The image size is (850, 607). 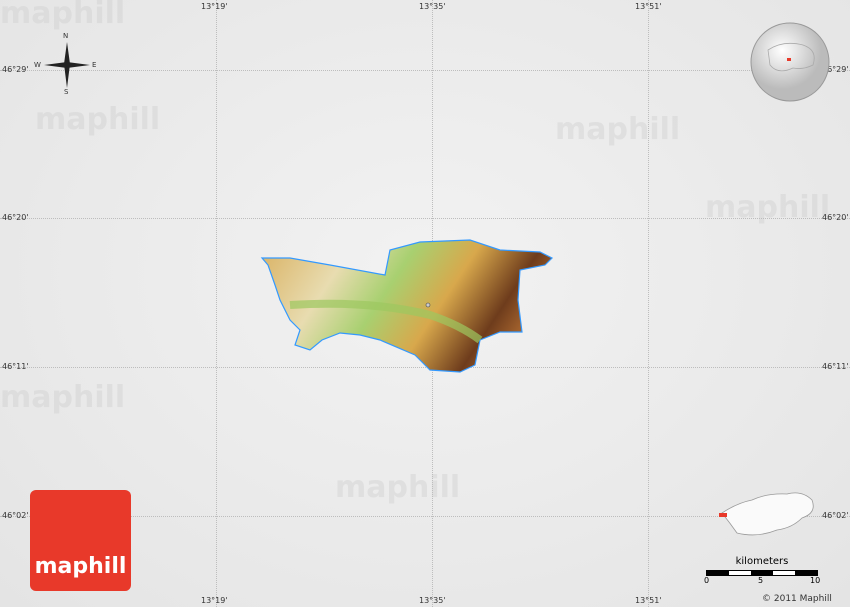 What do you see at coordinates (790, 62) in the screenshot?
I see `globe-locator` at bounding box center [790, 62].